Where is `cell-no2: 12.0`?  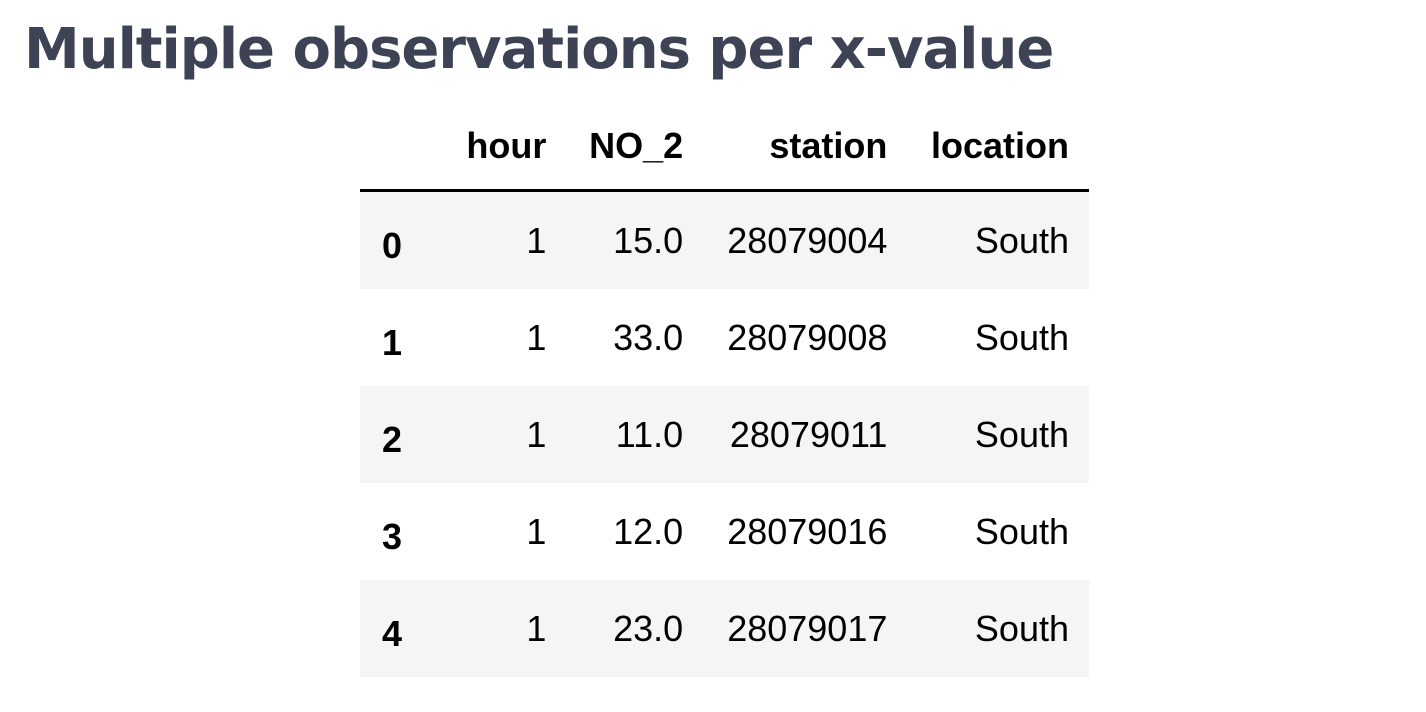
cell-no2: 12.0 is located at coordinates (648, 531).